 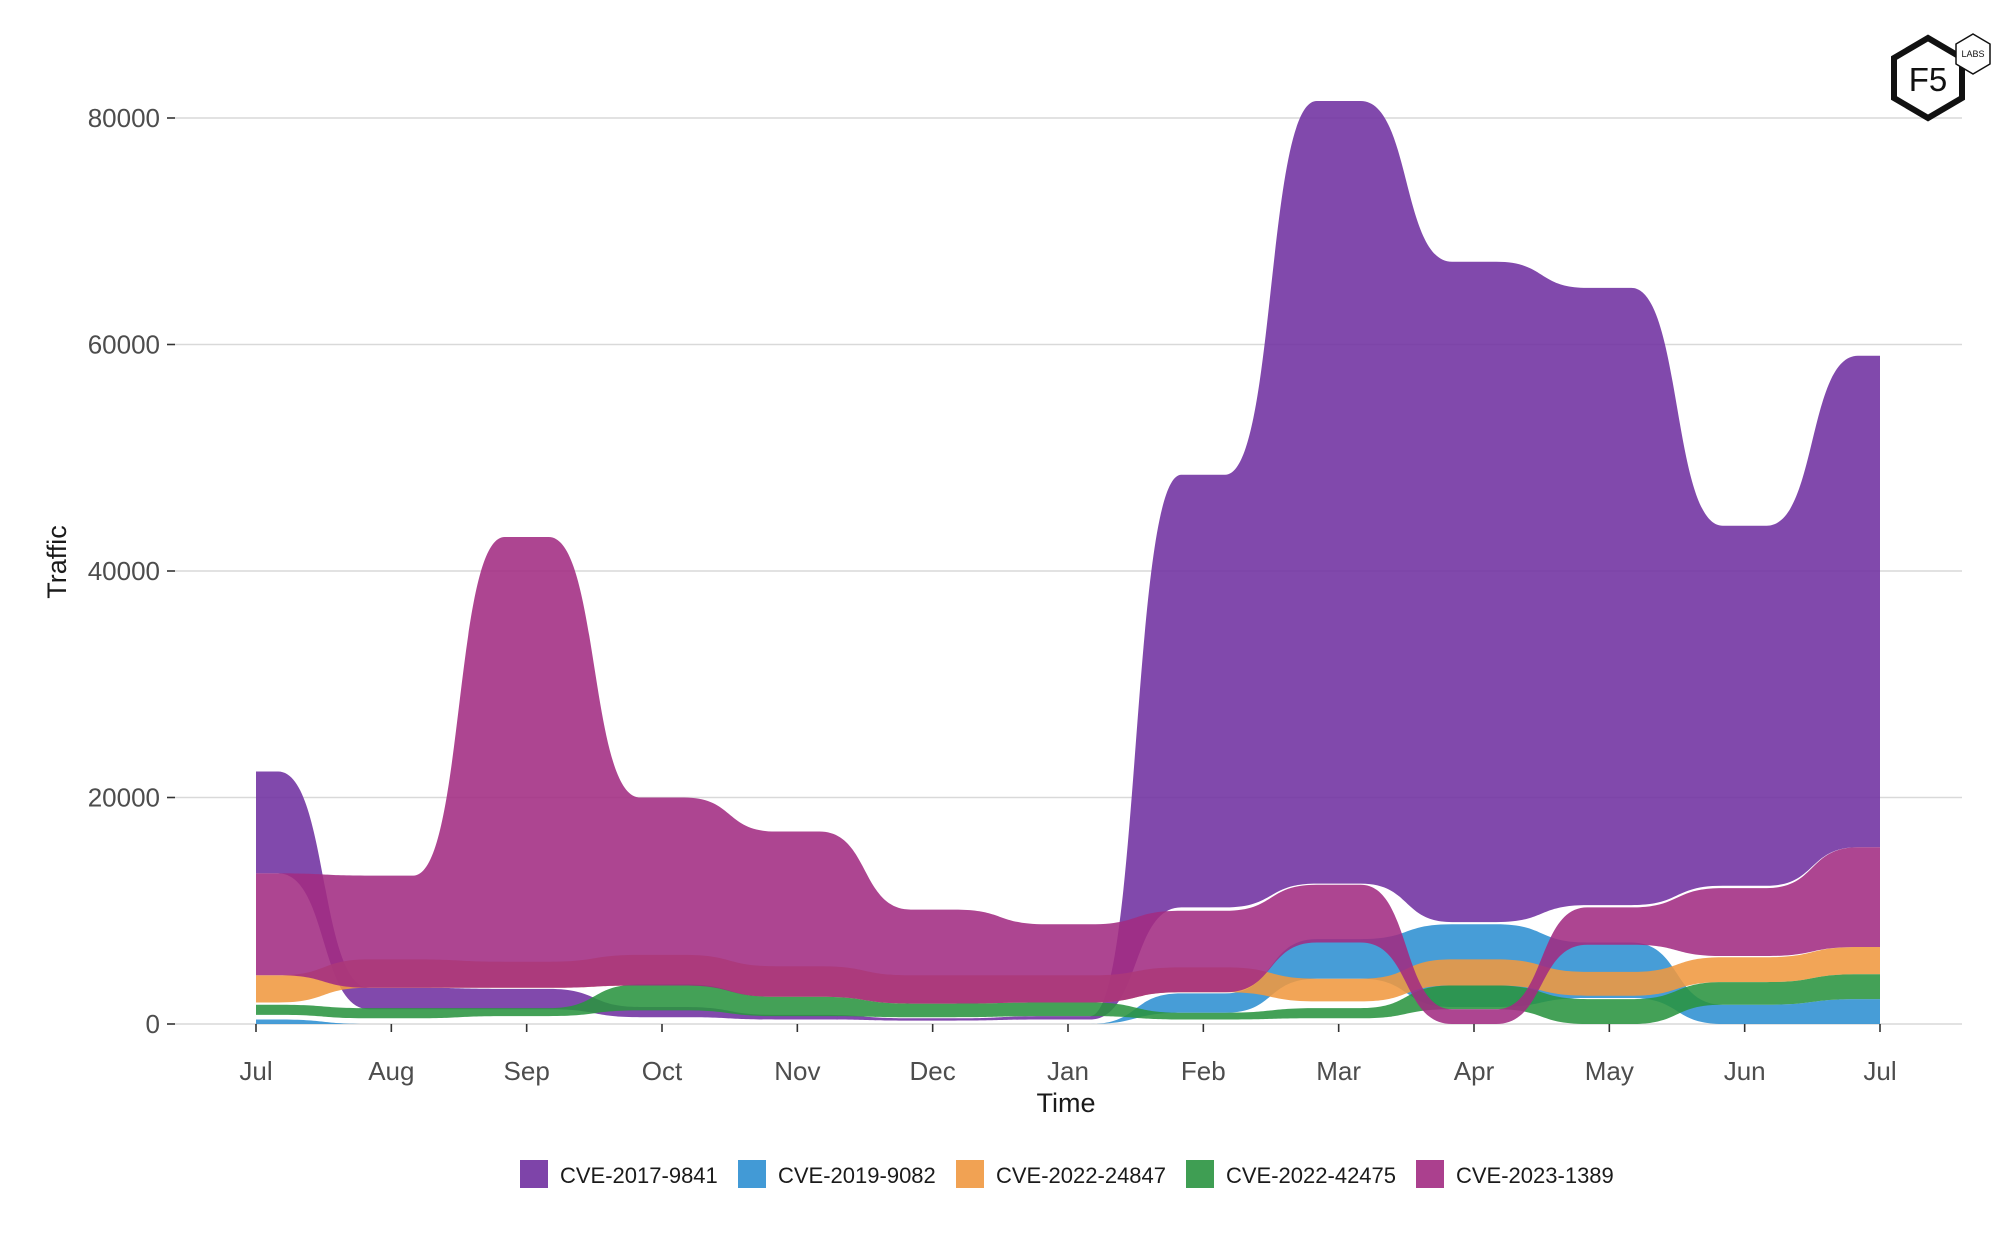 I want to click on x-axis-title: Time, so click(x=1066, y=1103).